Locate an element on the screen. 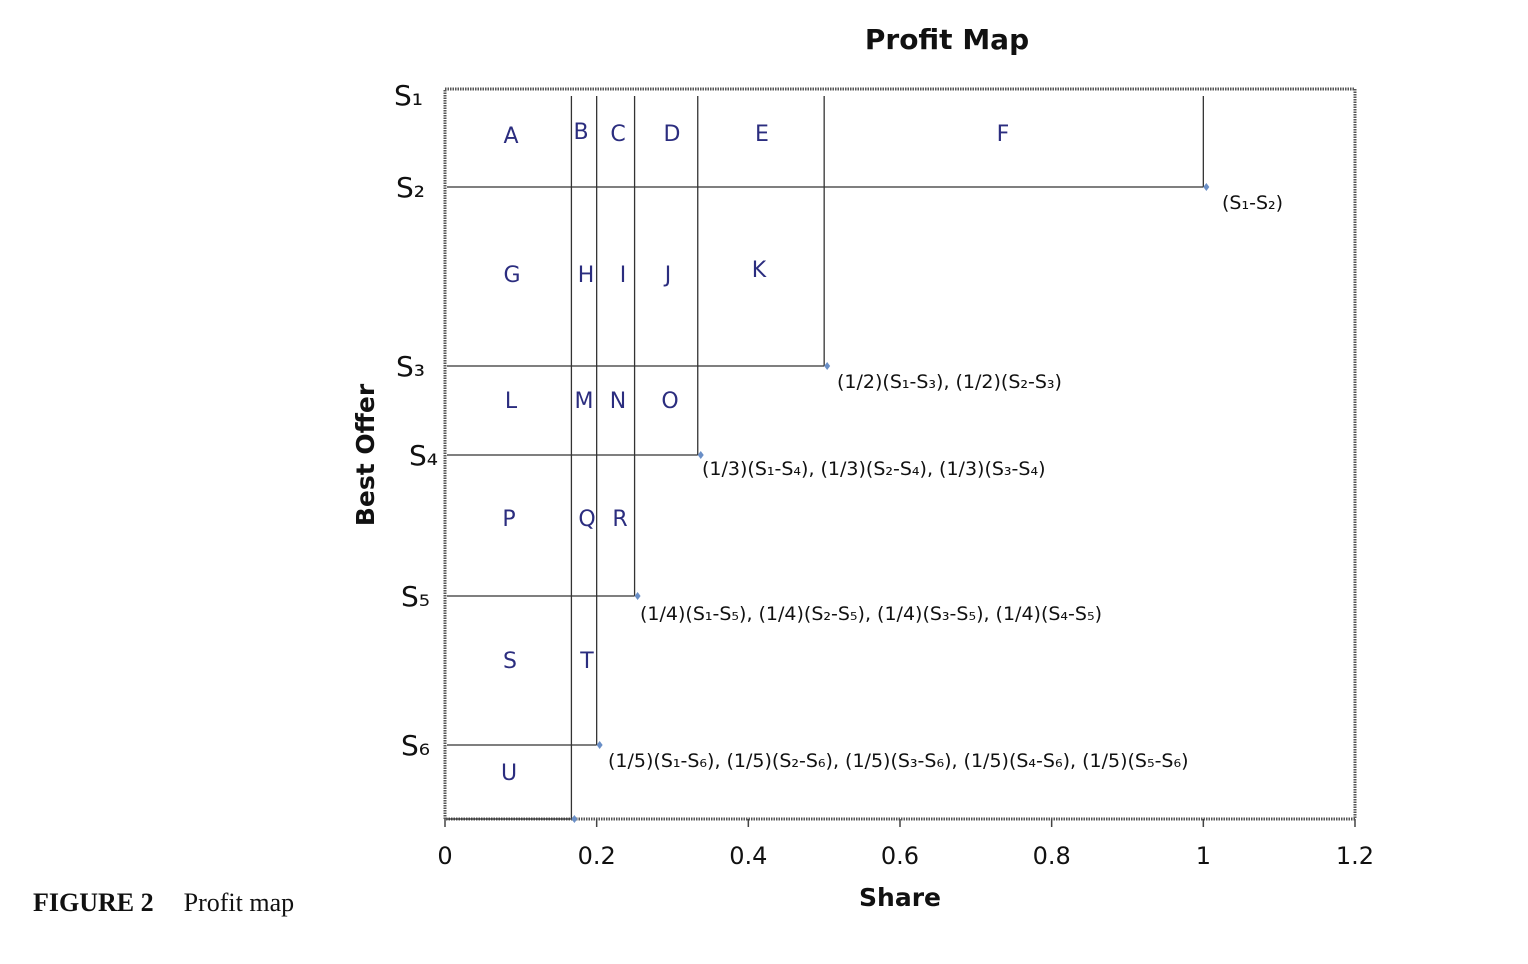  x-axis-label: Share is located at coordinates (900, 897).